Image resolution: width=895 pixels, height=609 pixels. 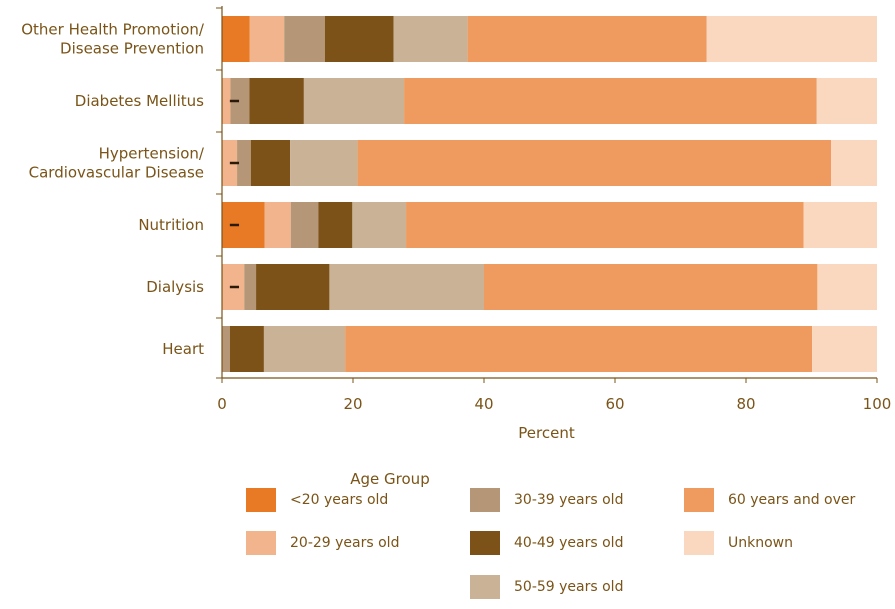 I want to click on x-tick-label-3: 60, so click(x=614, y=404).